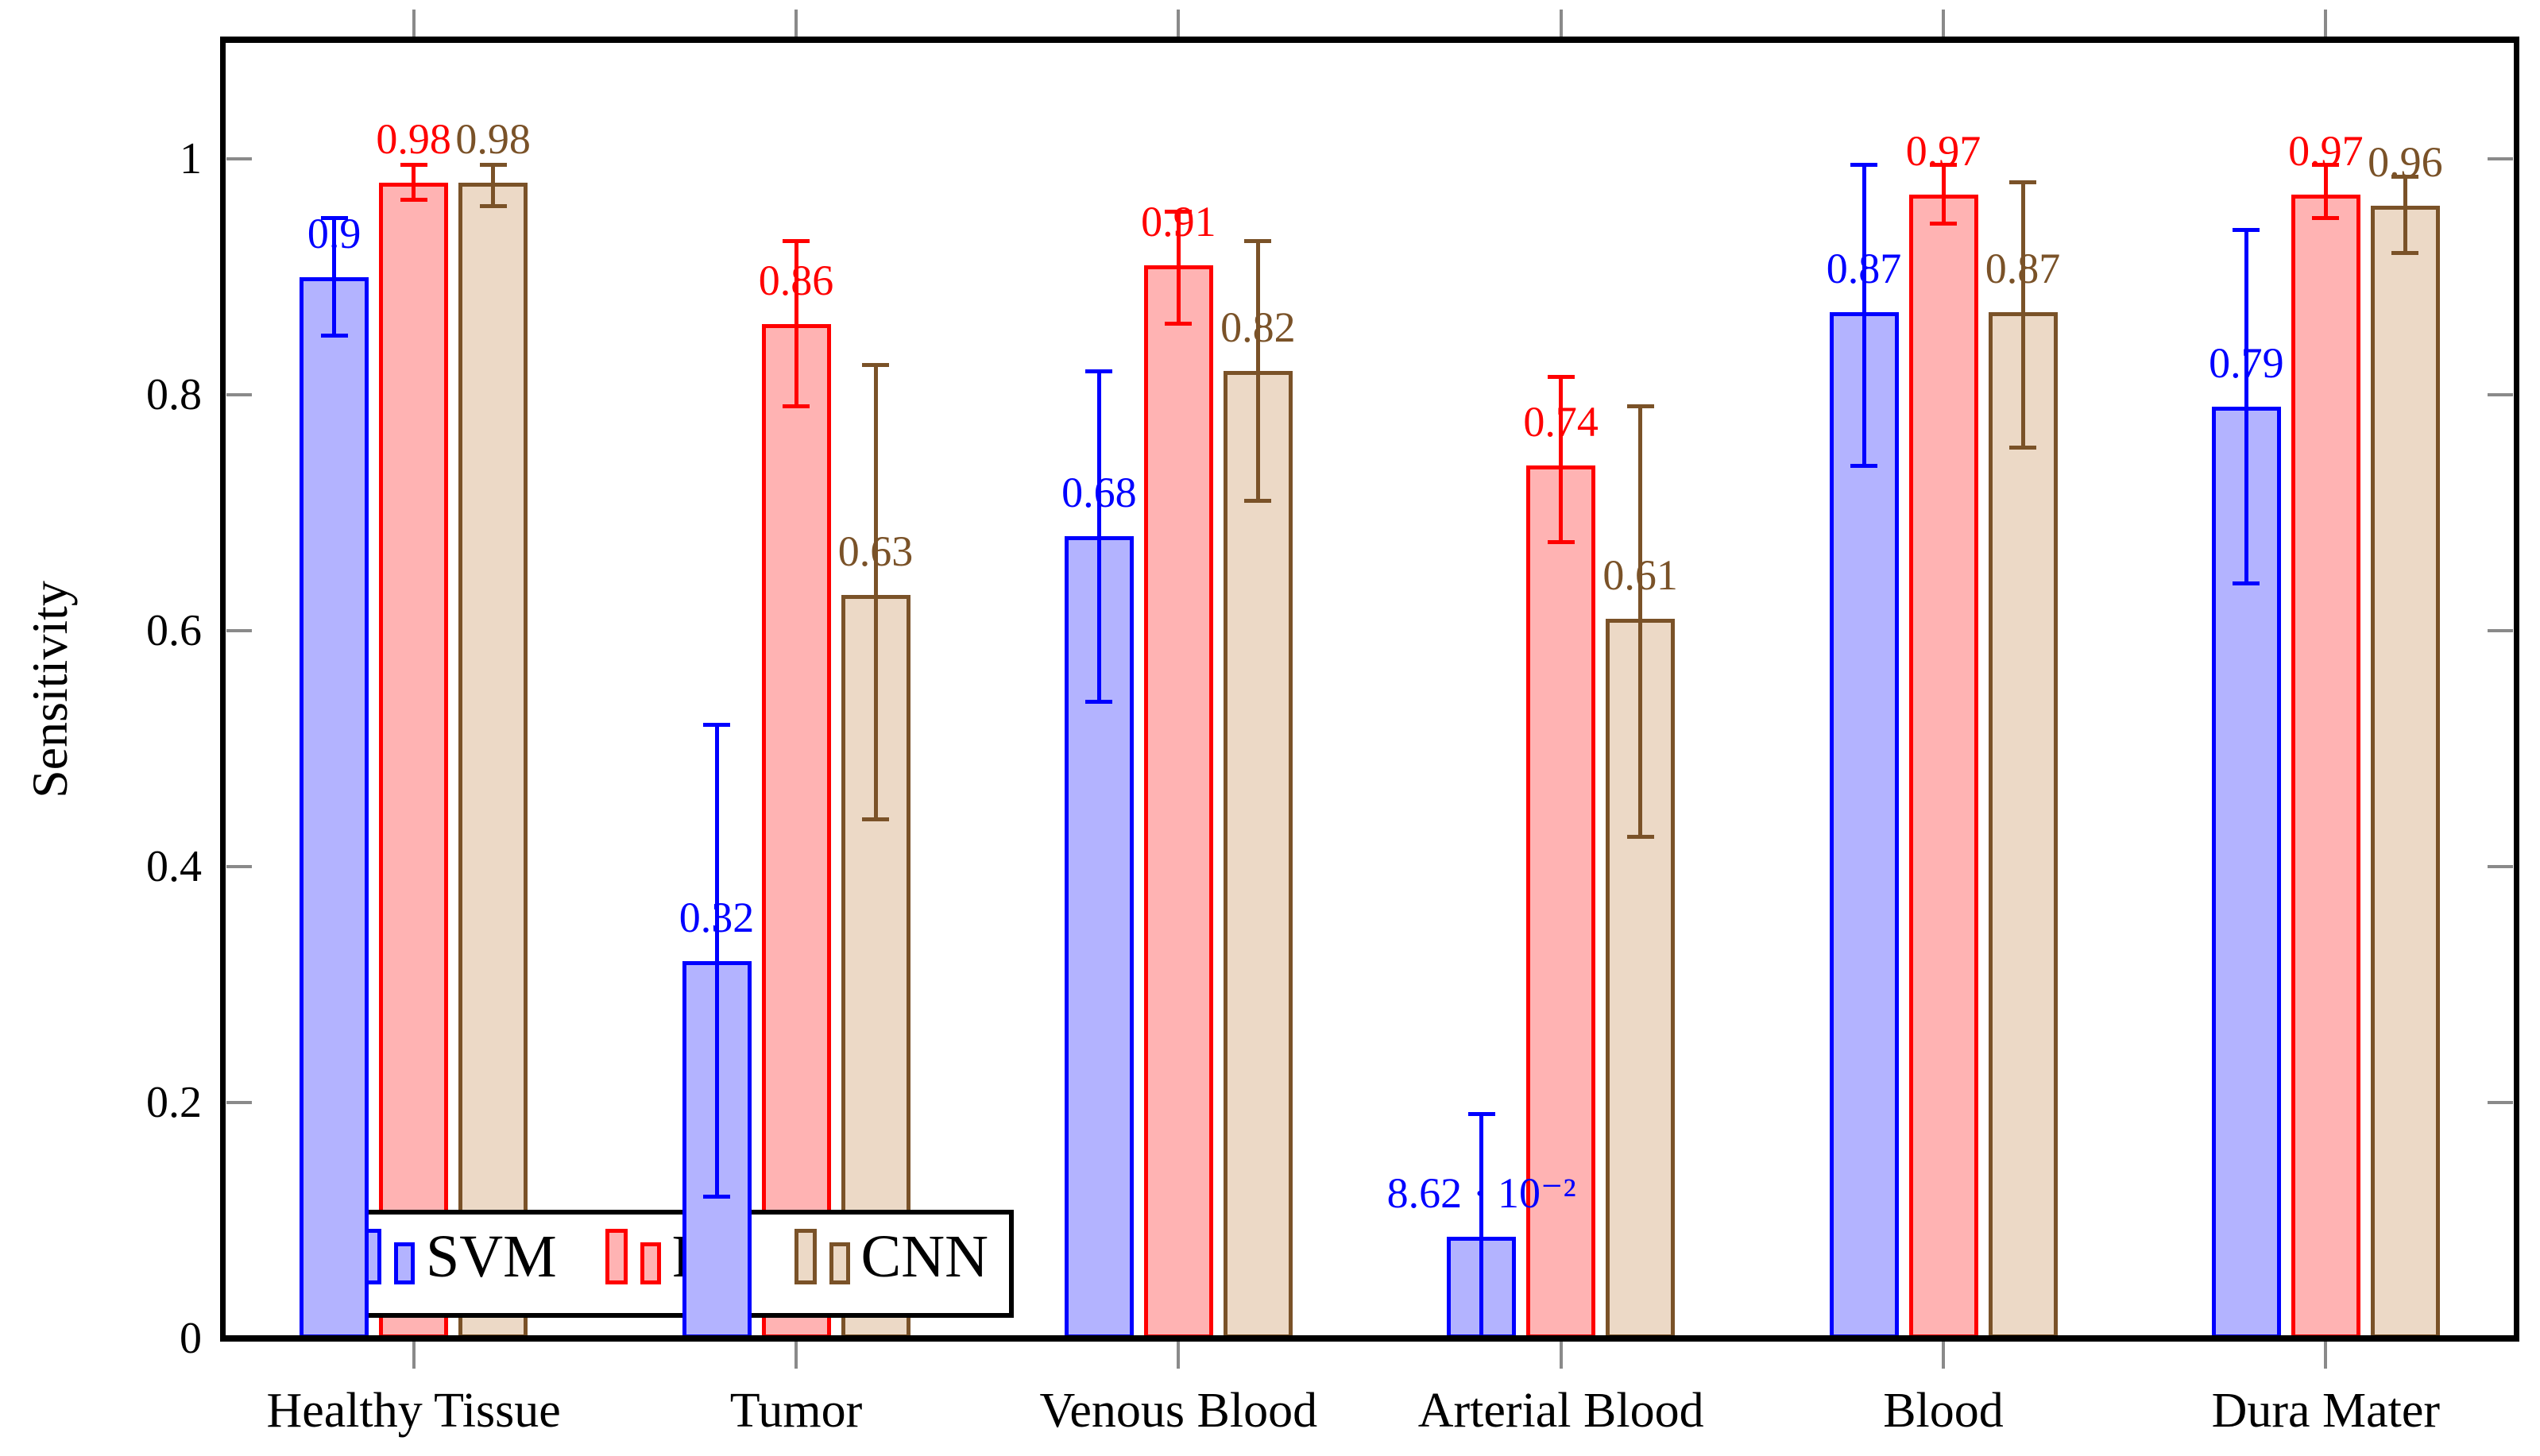 The width and height of the screenshot is (2540, 1456). I want to click on value-label-cnn-5: 0.87, so click(2023, 269).